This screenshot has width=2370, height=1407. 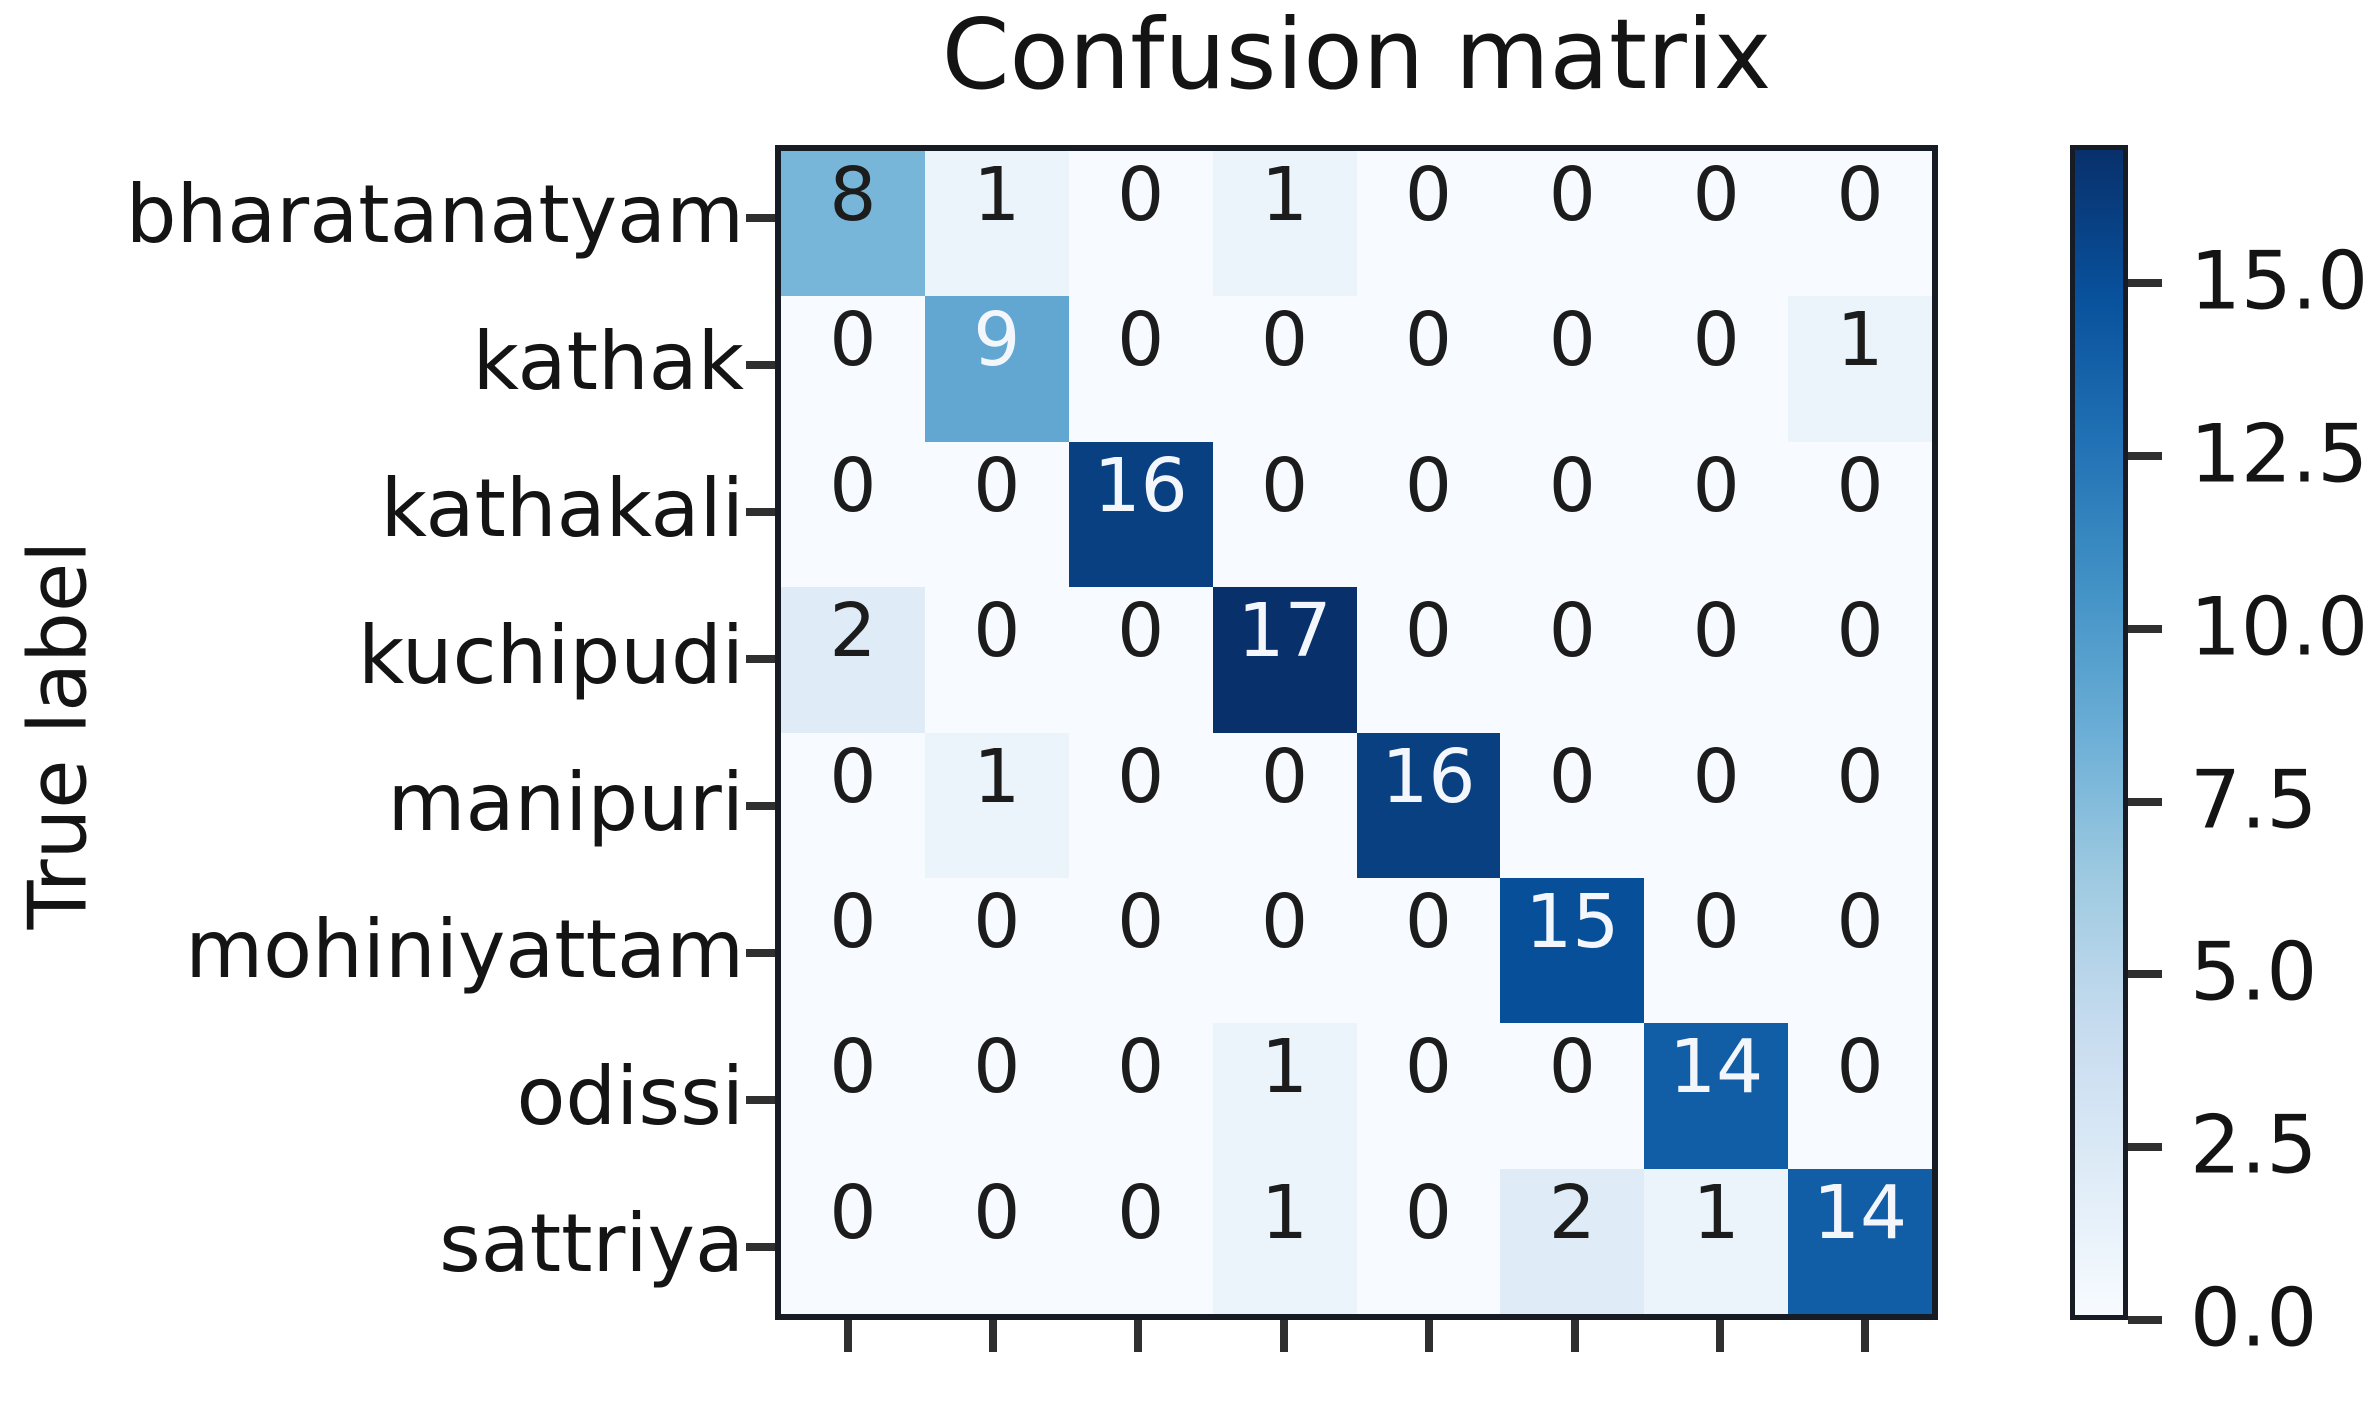 I want to click on cell-value: 16, so click(x=1140, y=485).